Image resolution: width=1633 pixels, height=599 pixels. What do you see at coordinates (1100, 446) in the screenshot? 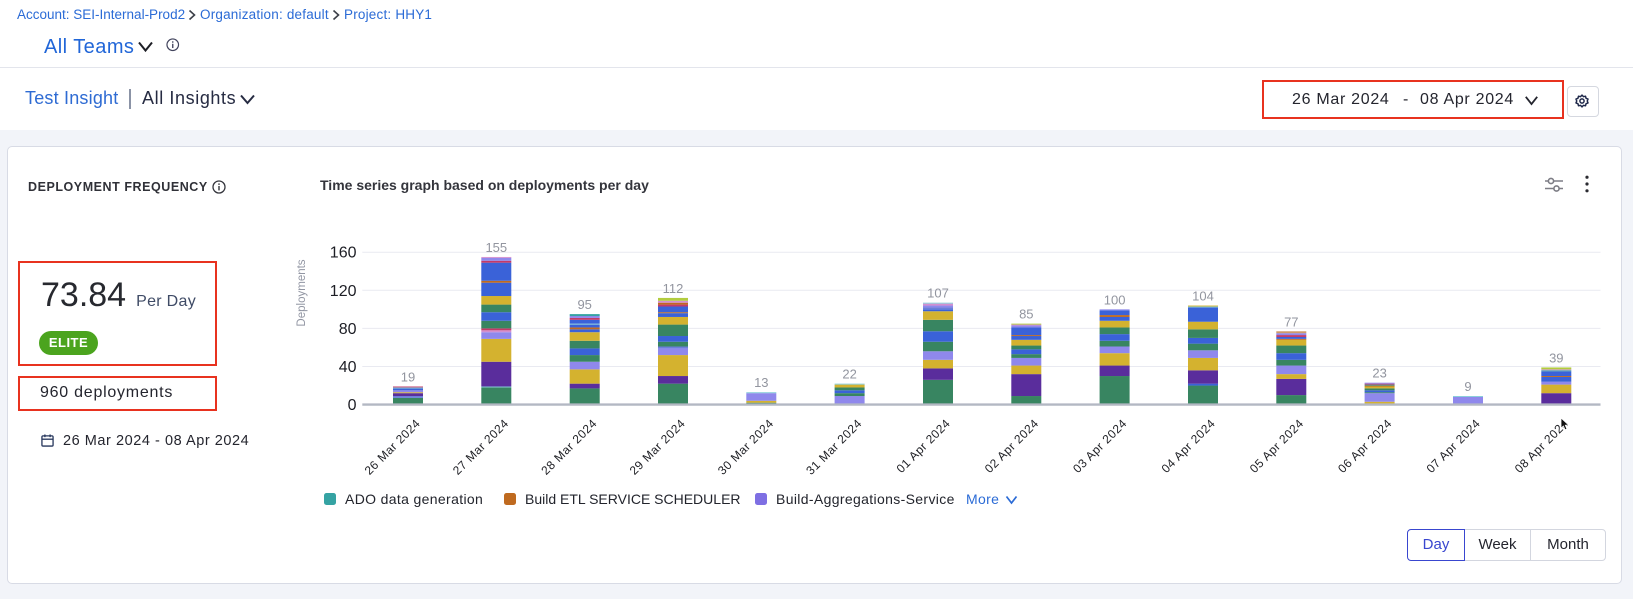
I see `svg-text: 03 Apr 2024` at bounding box center [1100, 446].